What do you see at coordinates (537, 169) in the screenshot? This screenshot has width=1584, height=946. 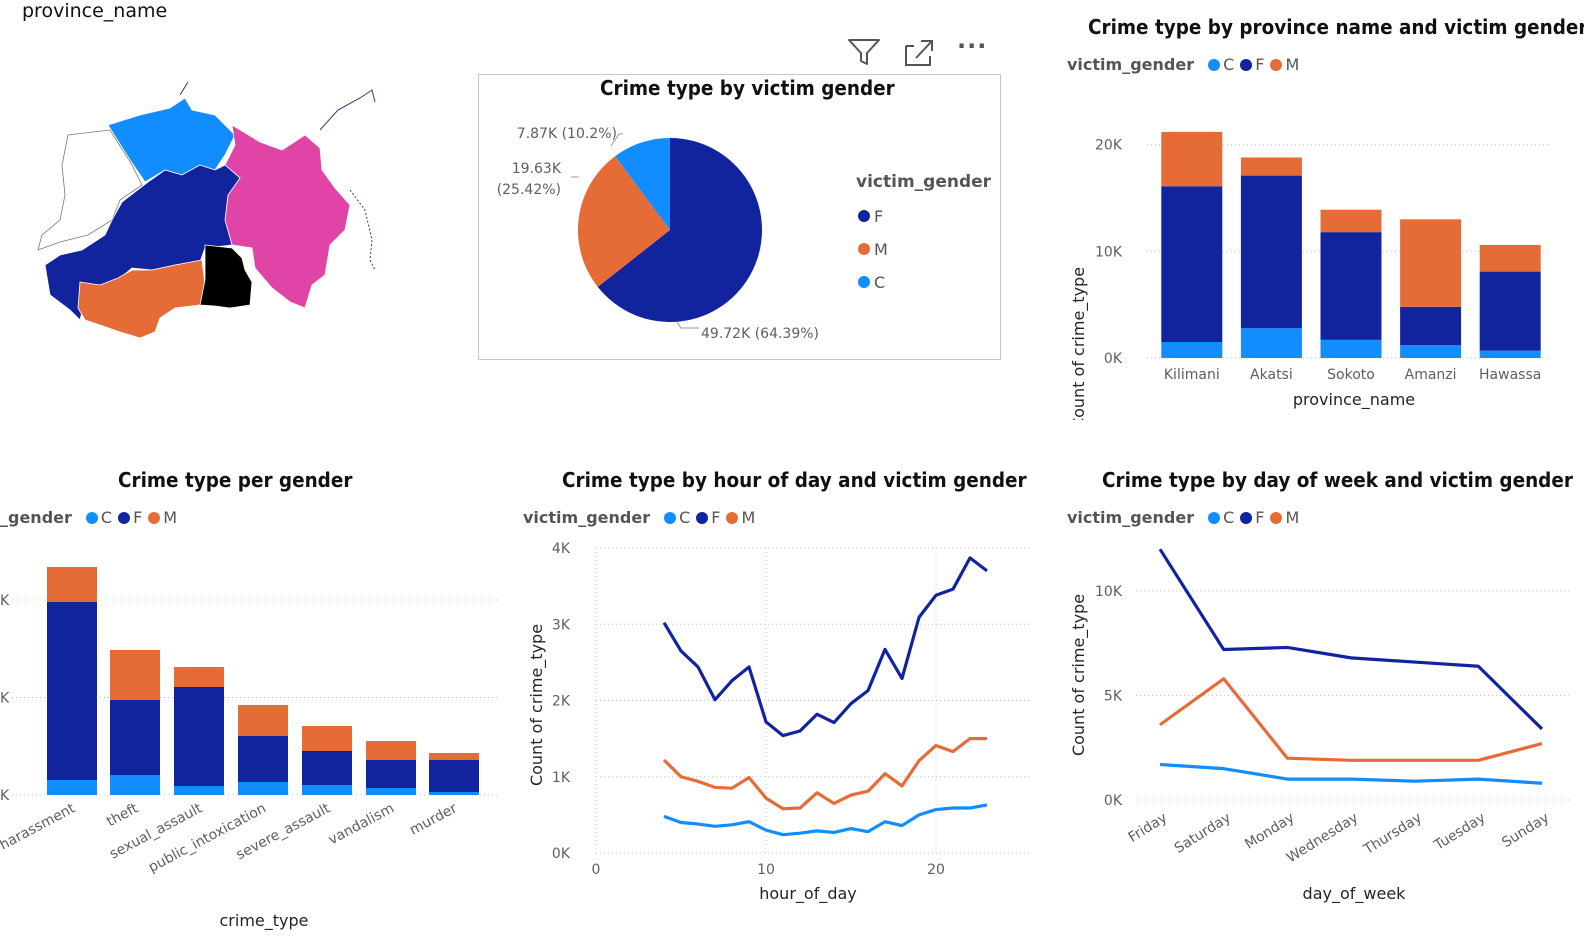 I see `pie-label-m-value: 19.63K` at bounding box center [537, 169].